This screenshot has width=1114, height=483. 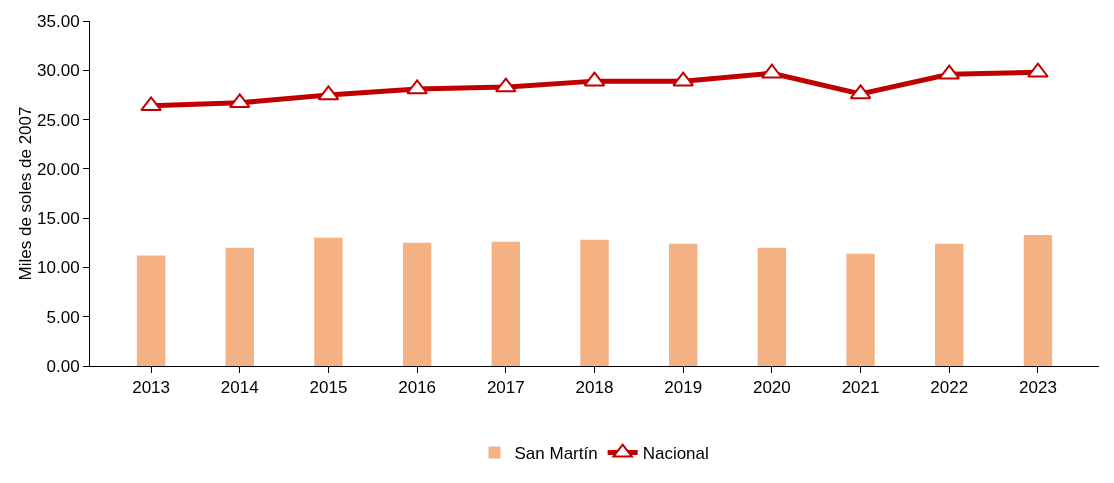 What do you see at coordinates (151, 388) in the screenshot?
I see `x-tick-label: 2013` at bounding box center [151, 388].